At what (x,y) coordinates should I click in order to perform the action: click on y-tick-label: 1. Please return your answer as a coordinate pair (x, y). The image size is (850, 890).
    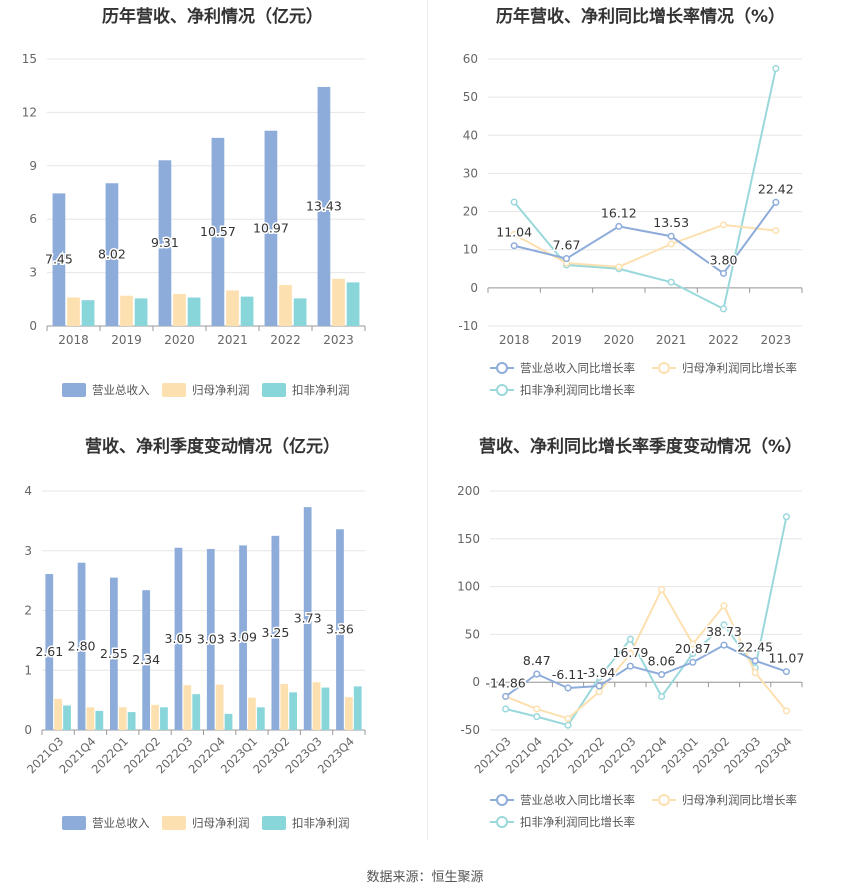
    Looking at the image, I should click on (28, 670).